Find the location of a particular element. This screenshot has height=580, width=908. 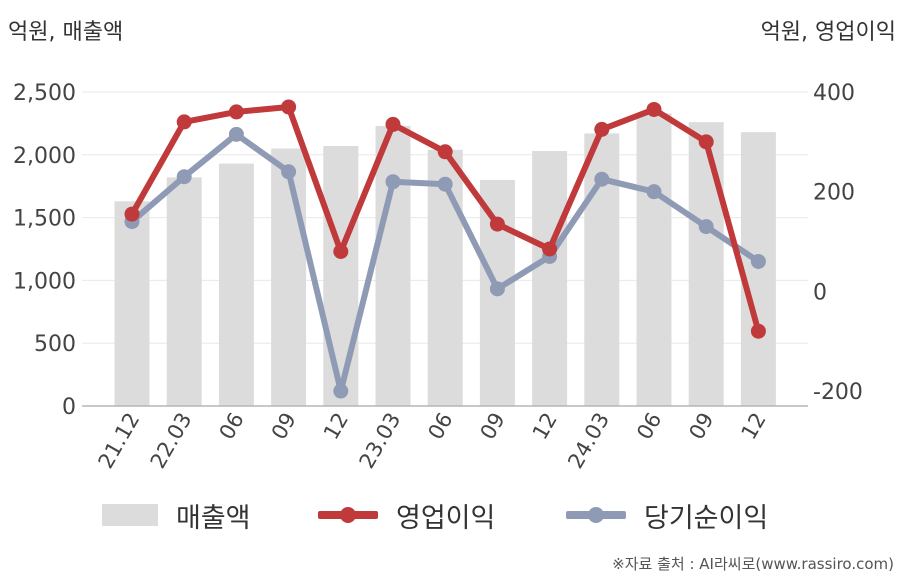

left-tick-label: 2,000 is located at coordinates (44, 156).